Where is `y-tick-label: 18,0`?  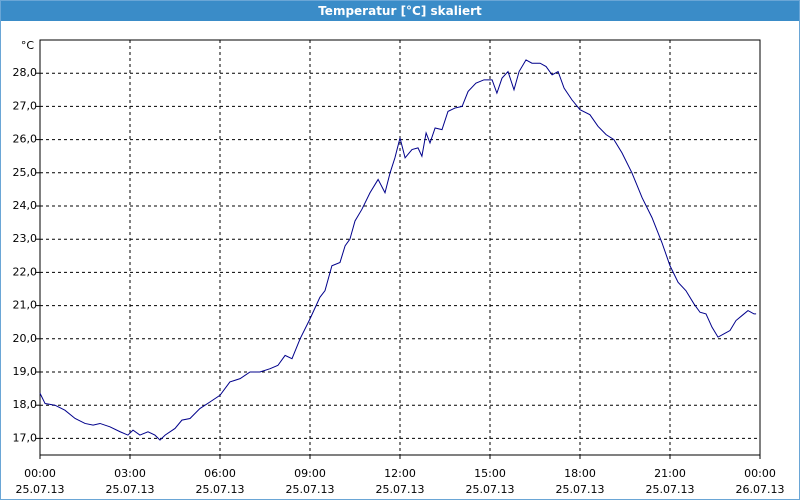
y-tick-label: 18,0 is located at coordinates (25, 404).